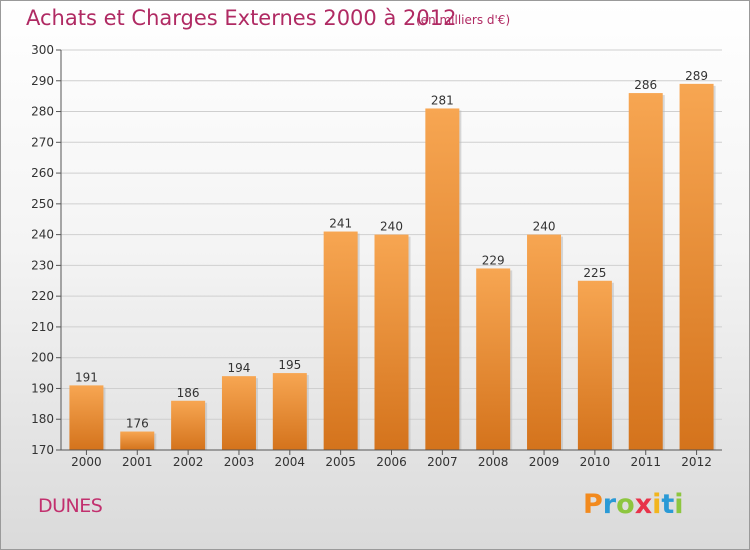  Describe the element at coordinates (645, 462) in the screenshot. I see `x-tick-label: 2011` at that location.